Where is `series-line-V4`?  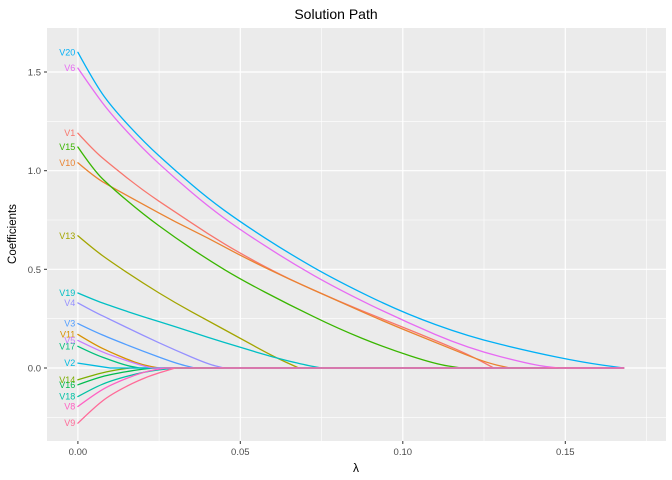
series-line-V4 is located at coordinates (351, 335).